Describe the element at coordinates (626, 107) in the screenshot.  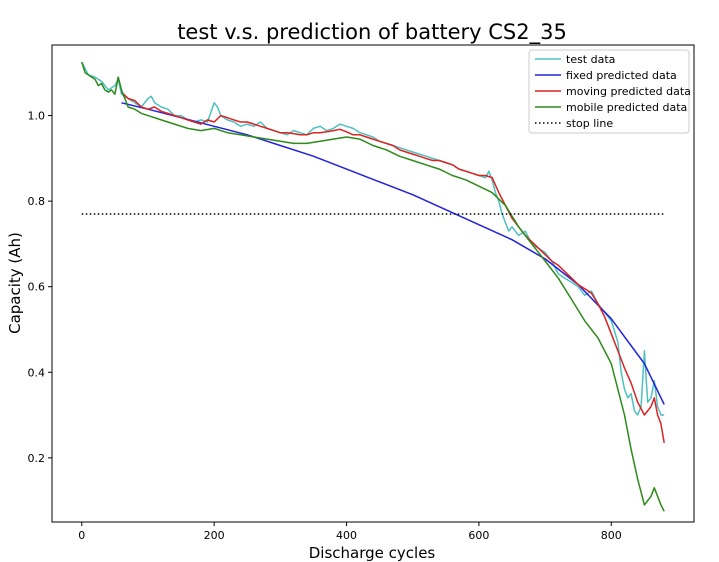
I see `legend-label-mobile-predicted-data: mobile predicted data` at that location.